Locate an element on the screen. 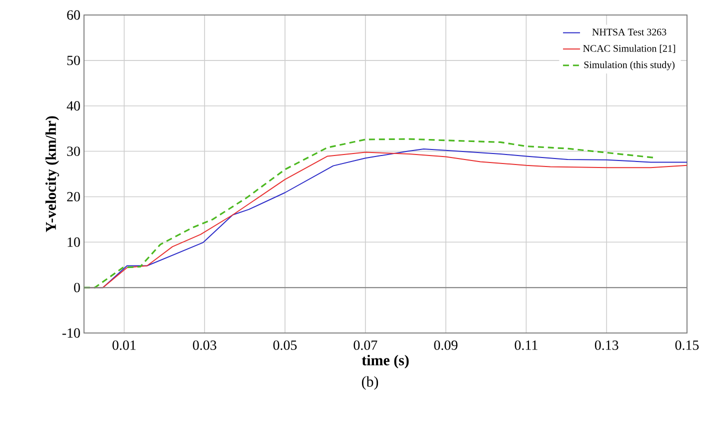 The height and width of the screenshot is (426, 706). x-tick-label: 0.09 is located at coordinates (446, 345).